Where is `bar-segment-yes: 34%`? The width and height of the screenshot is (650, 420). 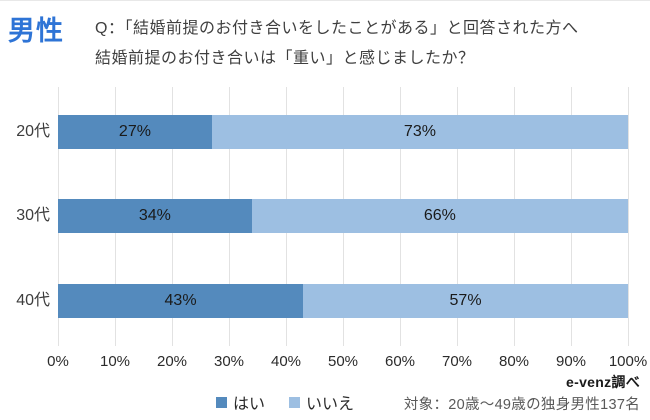
bar-segment-yes: 34% is located at coordinates (155, 216).